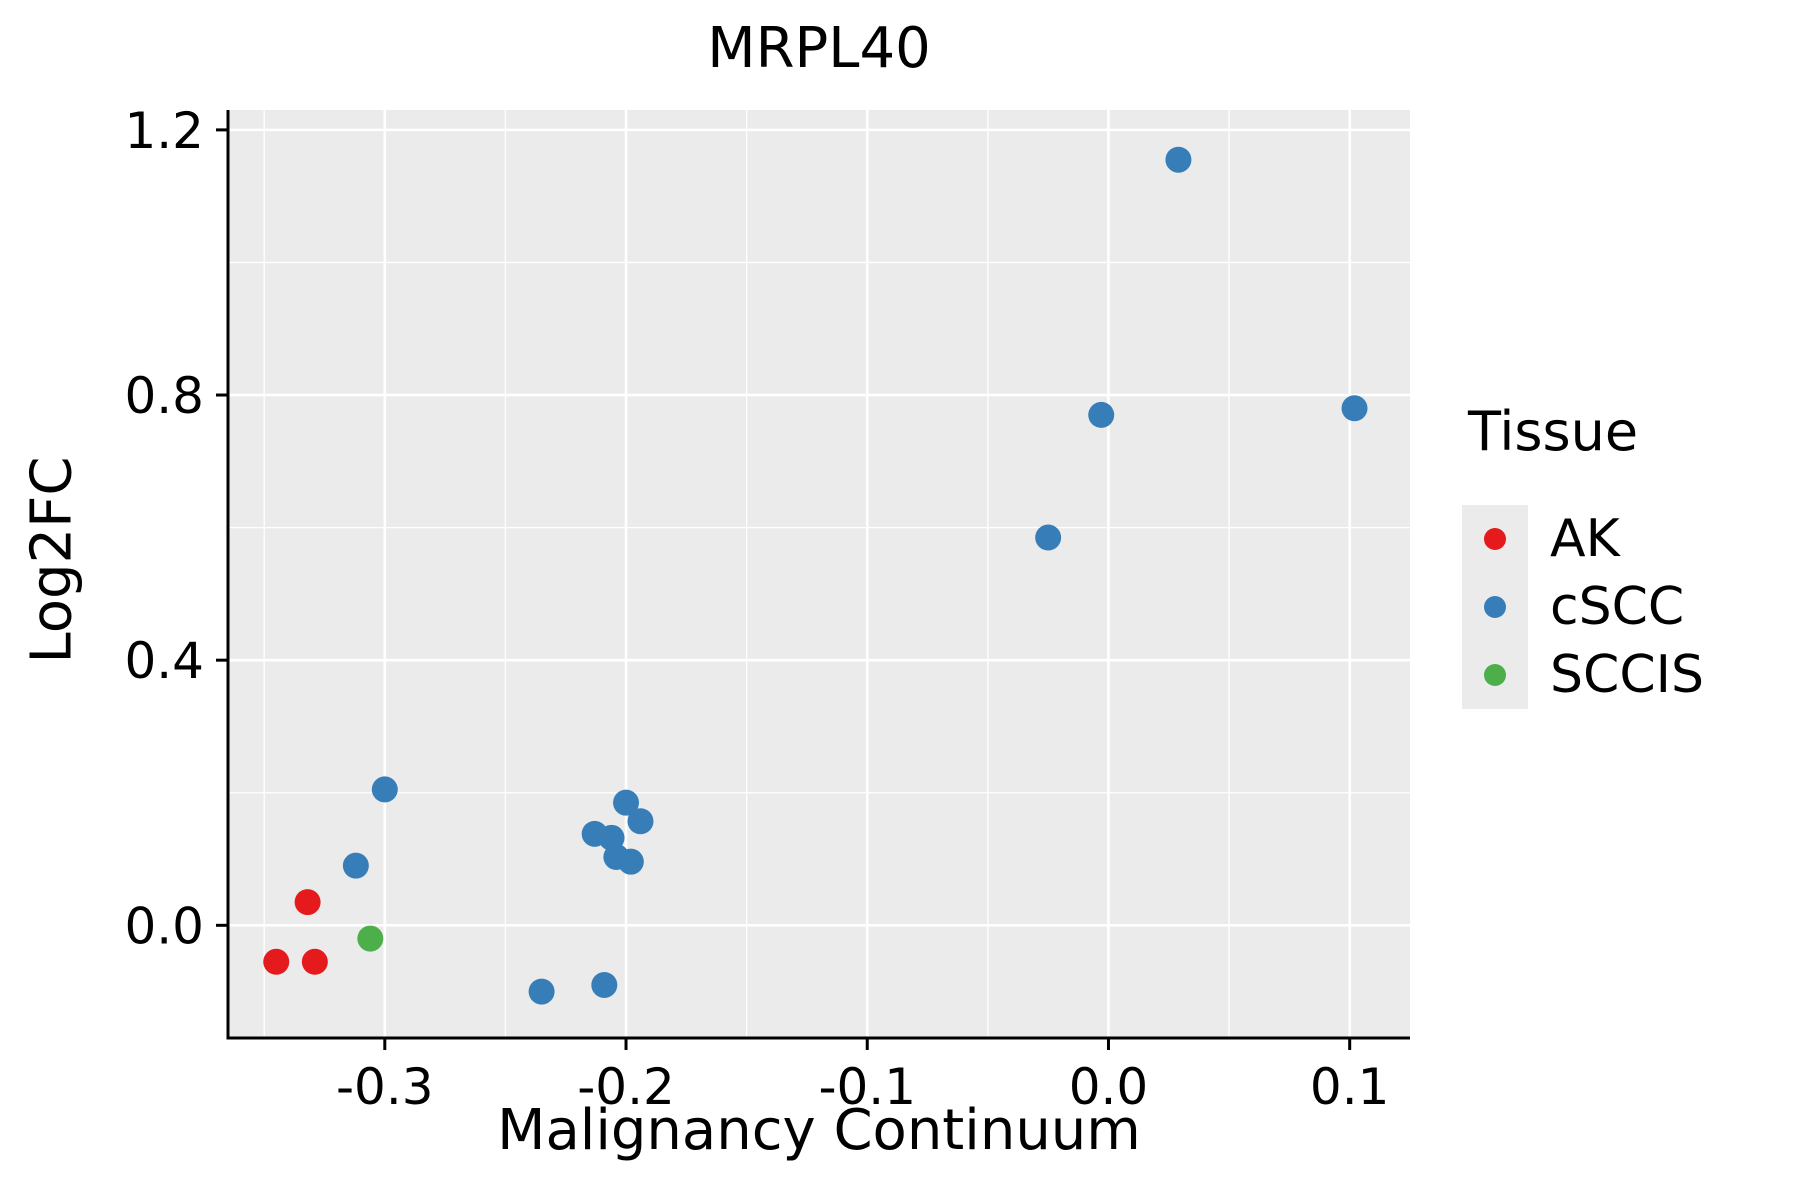  I want to click on legend-key-ak, so click(1495, 539).